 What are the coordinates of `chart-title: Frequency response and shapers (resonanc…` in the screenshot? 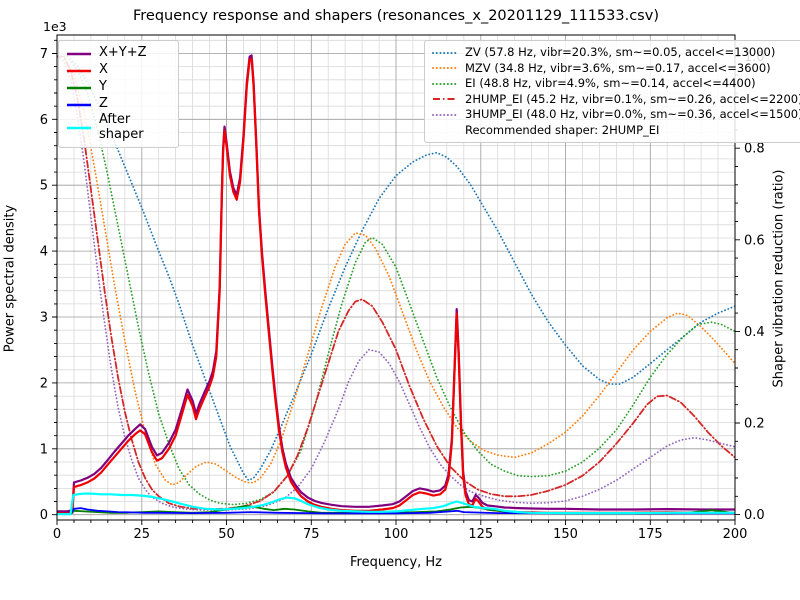 It's located at (396, 16).